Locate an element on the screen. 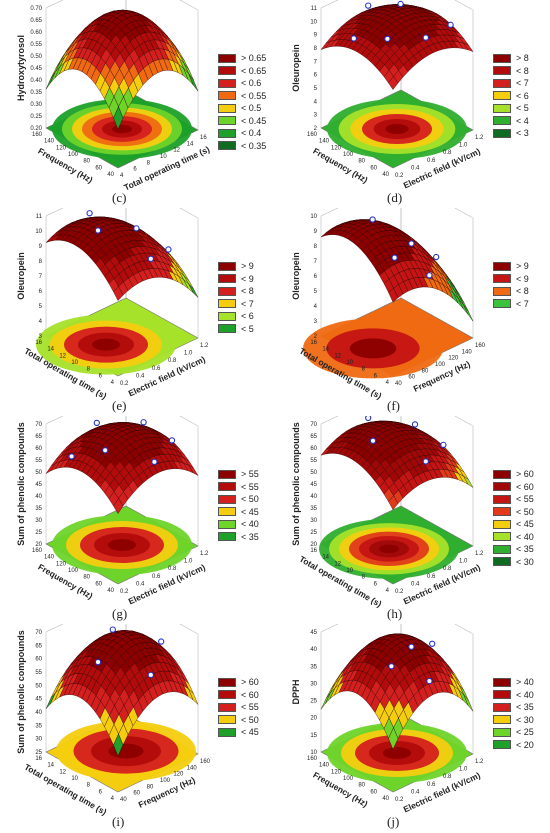  surface-mesh is located at coordinates (397, 465).